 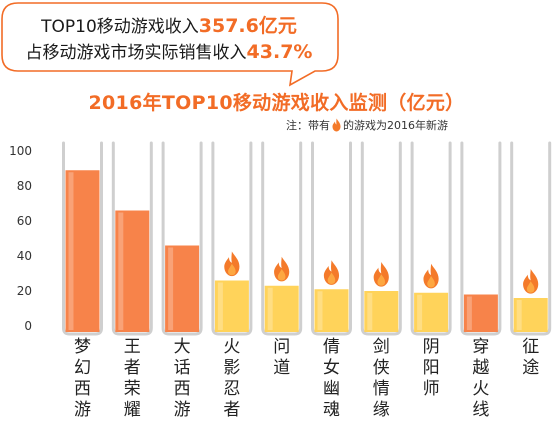 What do you see at coordinates (431, 312) in the screenshot?
I see `bar-阴阳师` at bounding box center [431, 312].